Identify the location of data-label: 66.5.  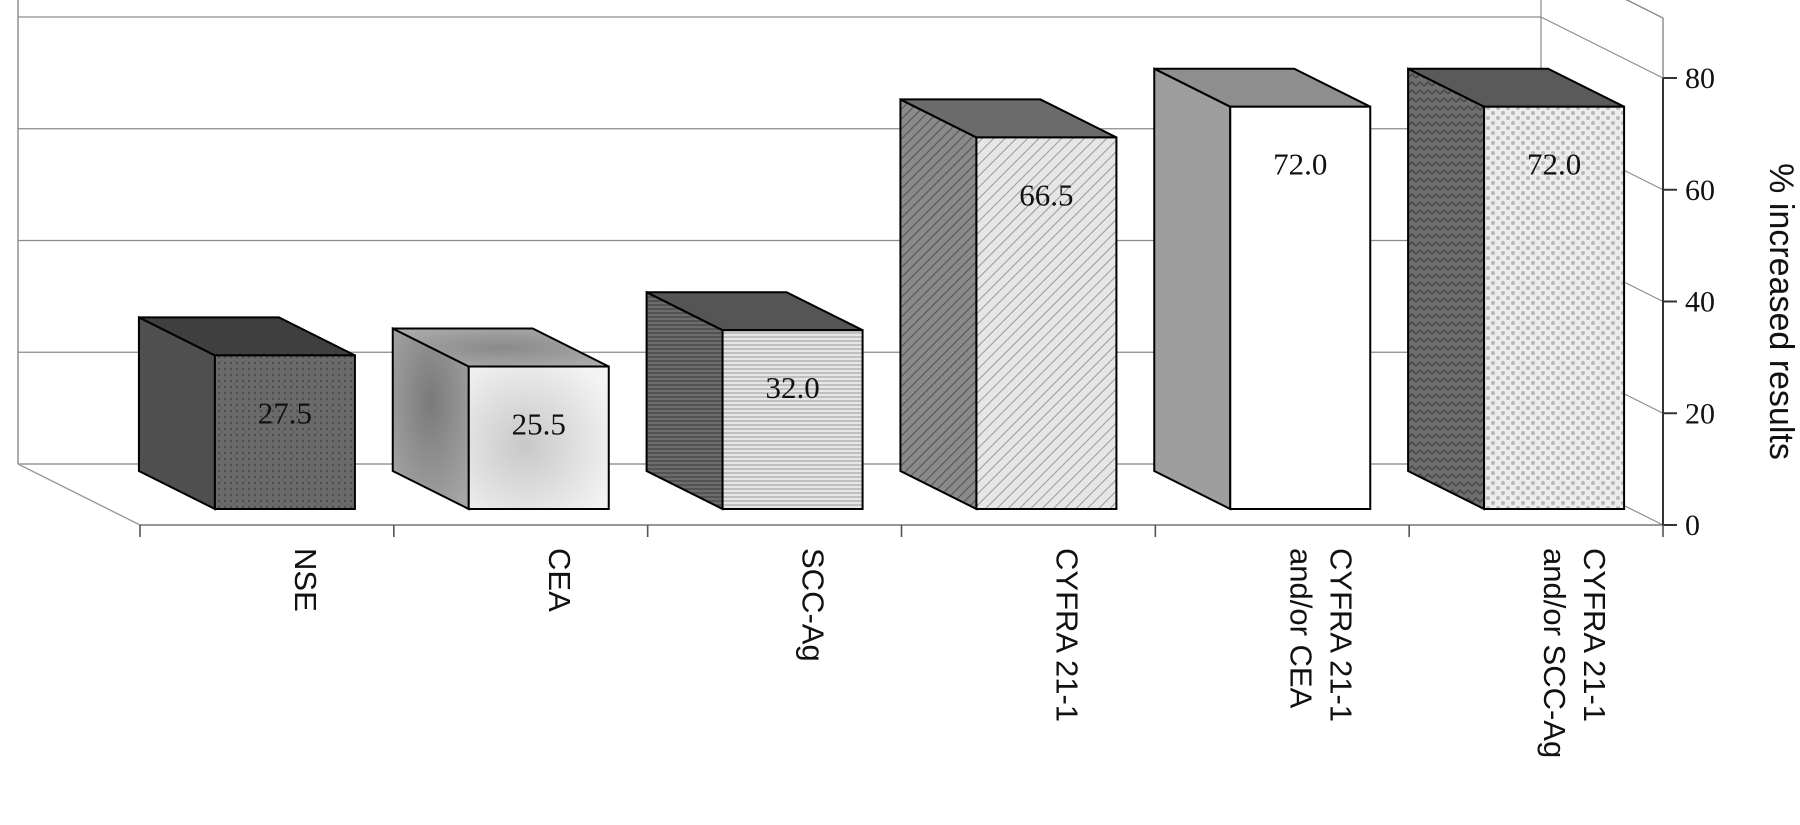
(1046, 194).